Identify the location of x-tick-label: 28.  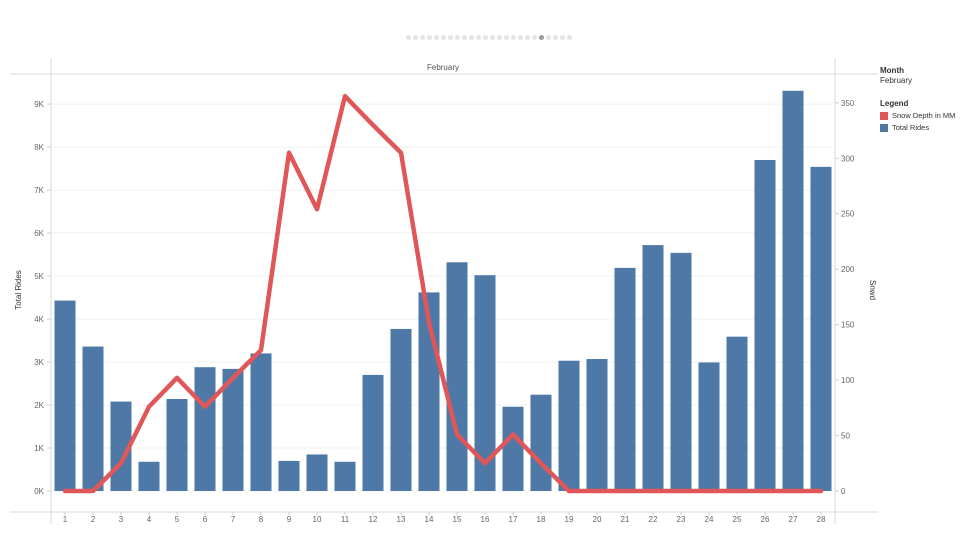
(821, 519).